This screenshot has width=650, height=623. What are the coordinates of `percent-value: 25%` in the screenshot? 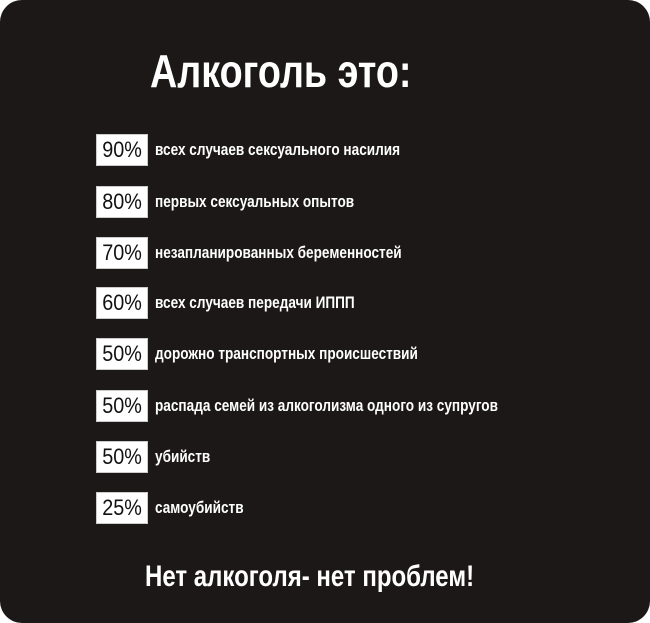 It's located at (122, 507).